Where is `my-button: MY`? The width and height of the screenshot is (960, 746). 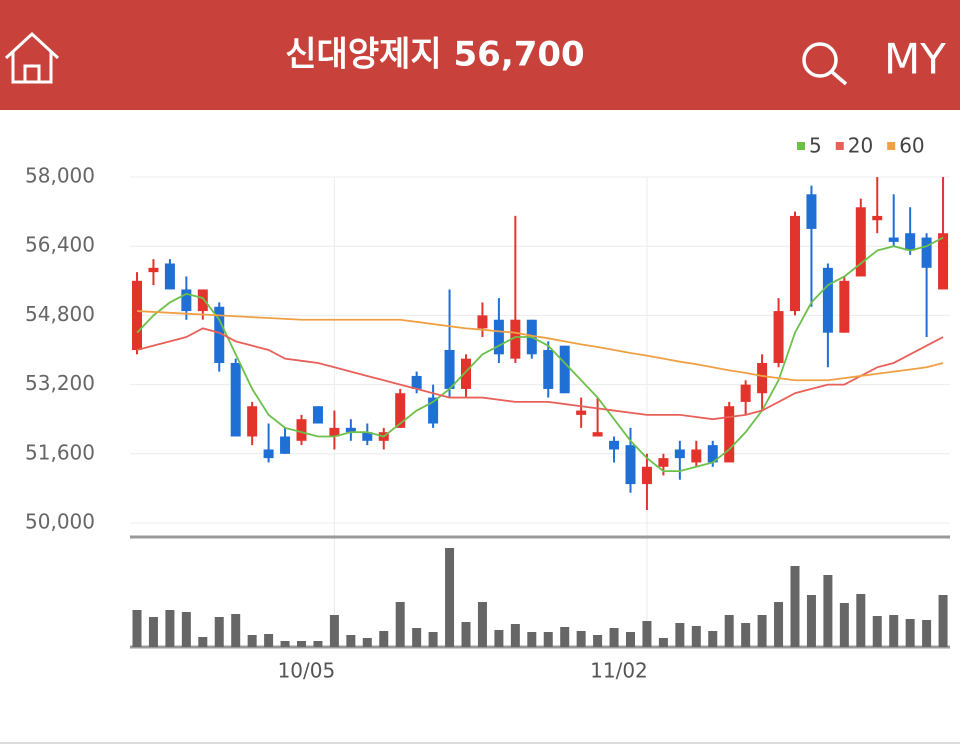
my-button: MY is located at coordinates (915, 59).